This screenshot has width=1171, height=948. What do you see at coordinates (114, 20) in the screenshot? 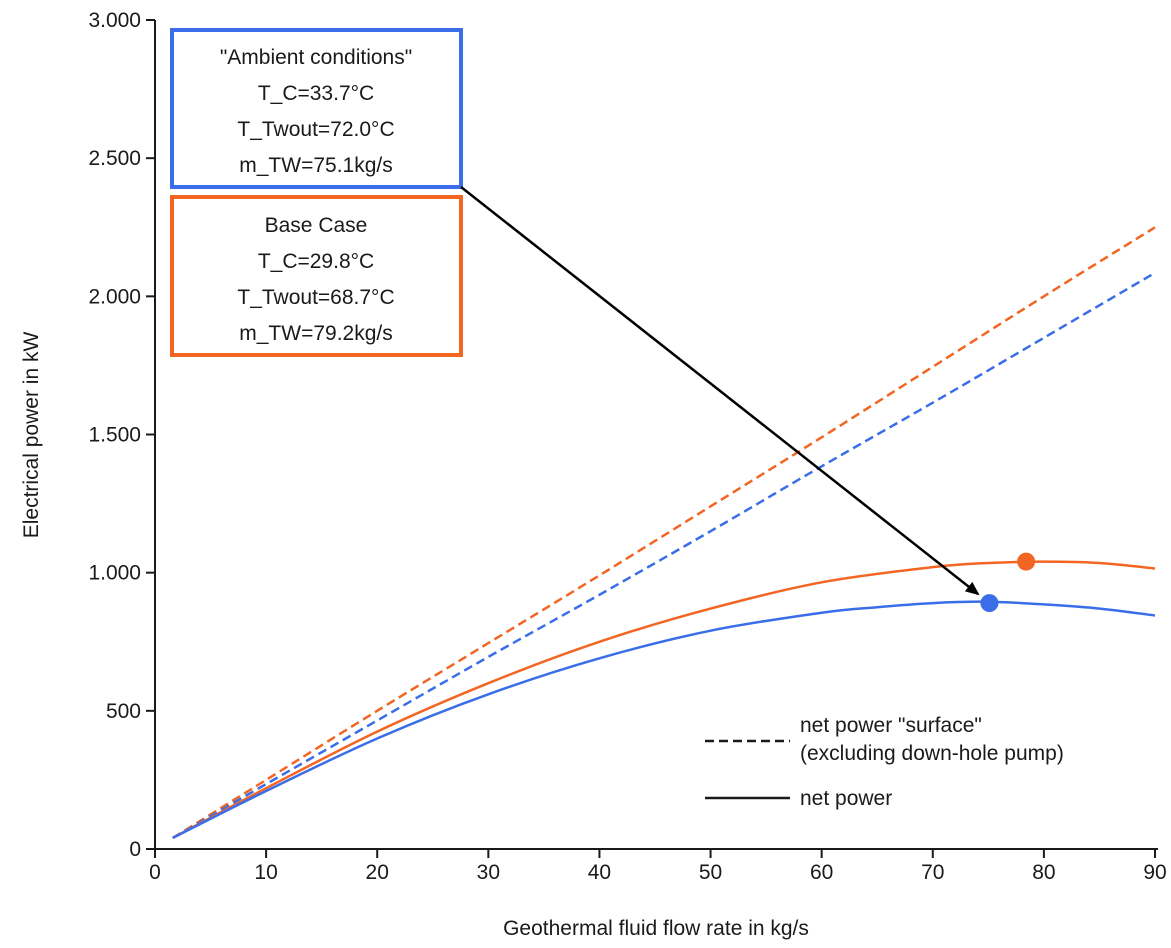
I see `y-tick-label-3000: 3.000` at bounding box center [114, 20].